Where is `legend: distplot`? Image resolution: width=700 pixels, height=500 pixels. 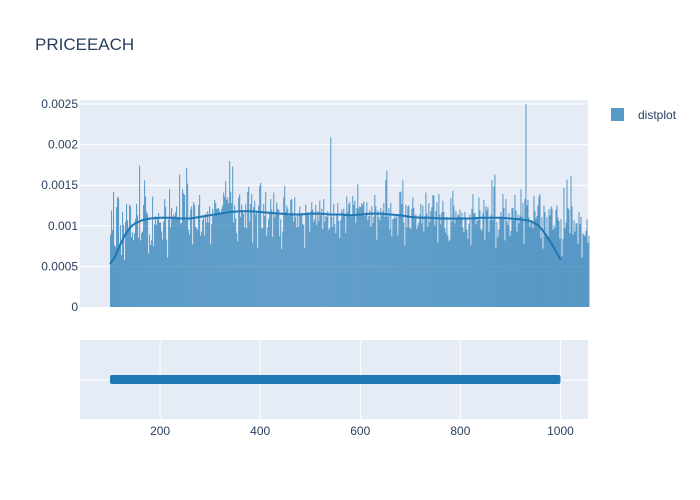
legend: distplot is located at coordinates (644, 115).